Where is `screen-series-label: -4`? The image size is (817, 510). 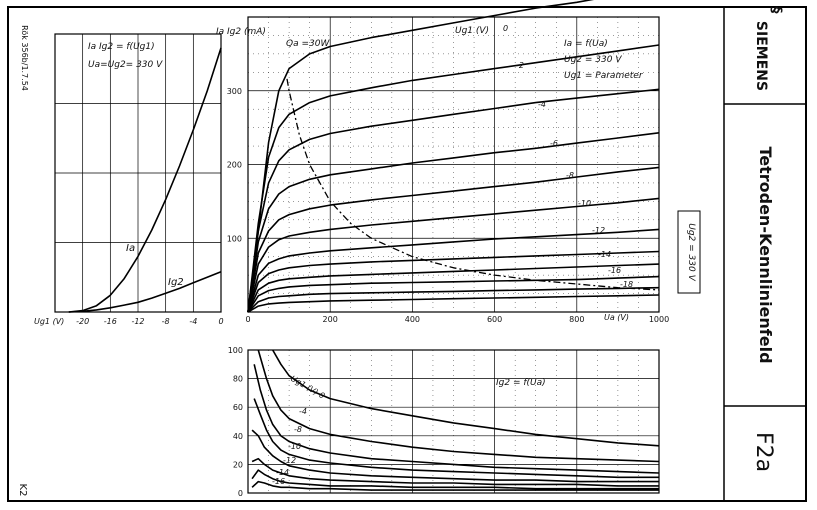 screen-series-label: -4 is located at coordinates (303, 411).